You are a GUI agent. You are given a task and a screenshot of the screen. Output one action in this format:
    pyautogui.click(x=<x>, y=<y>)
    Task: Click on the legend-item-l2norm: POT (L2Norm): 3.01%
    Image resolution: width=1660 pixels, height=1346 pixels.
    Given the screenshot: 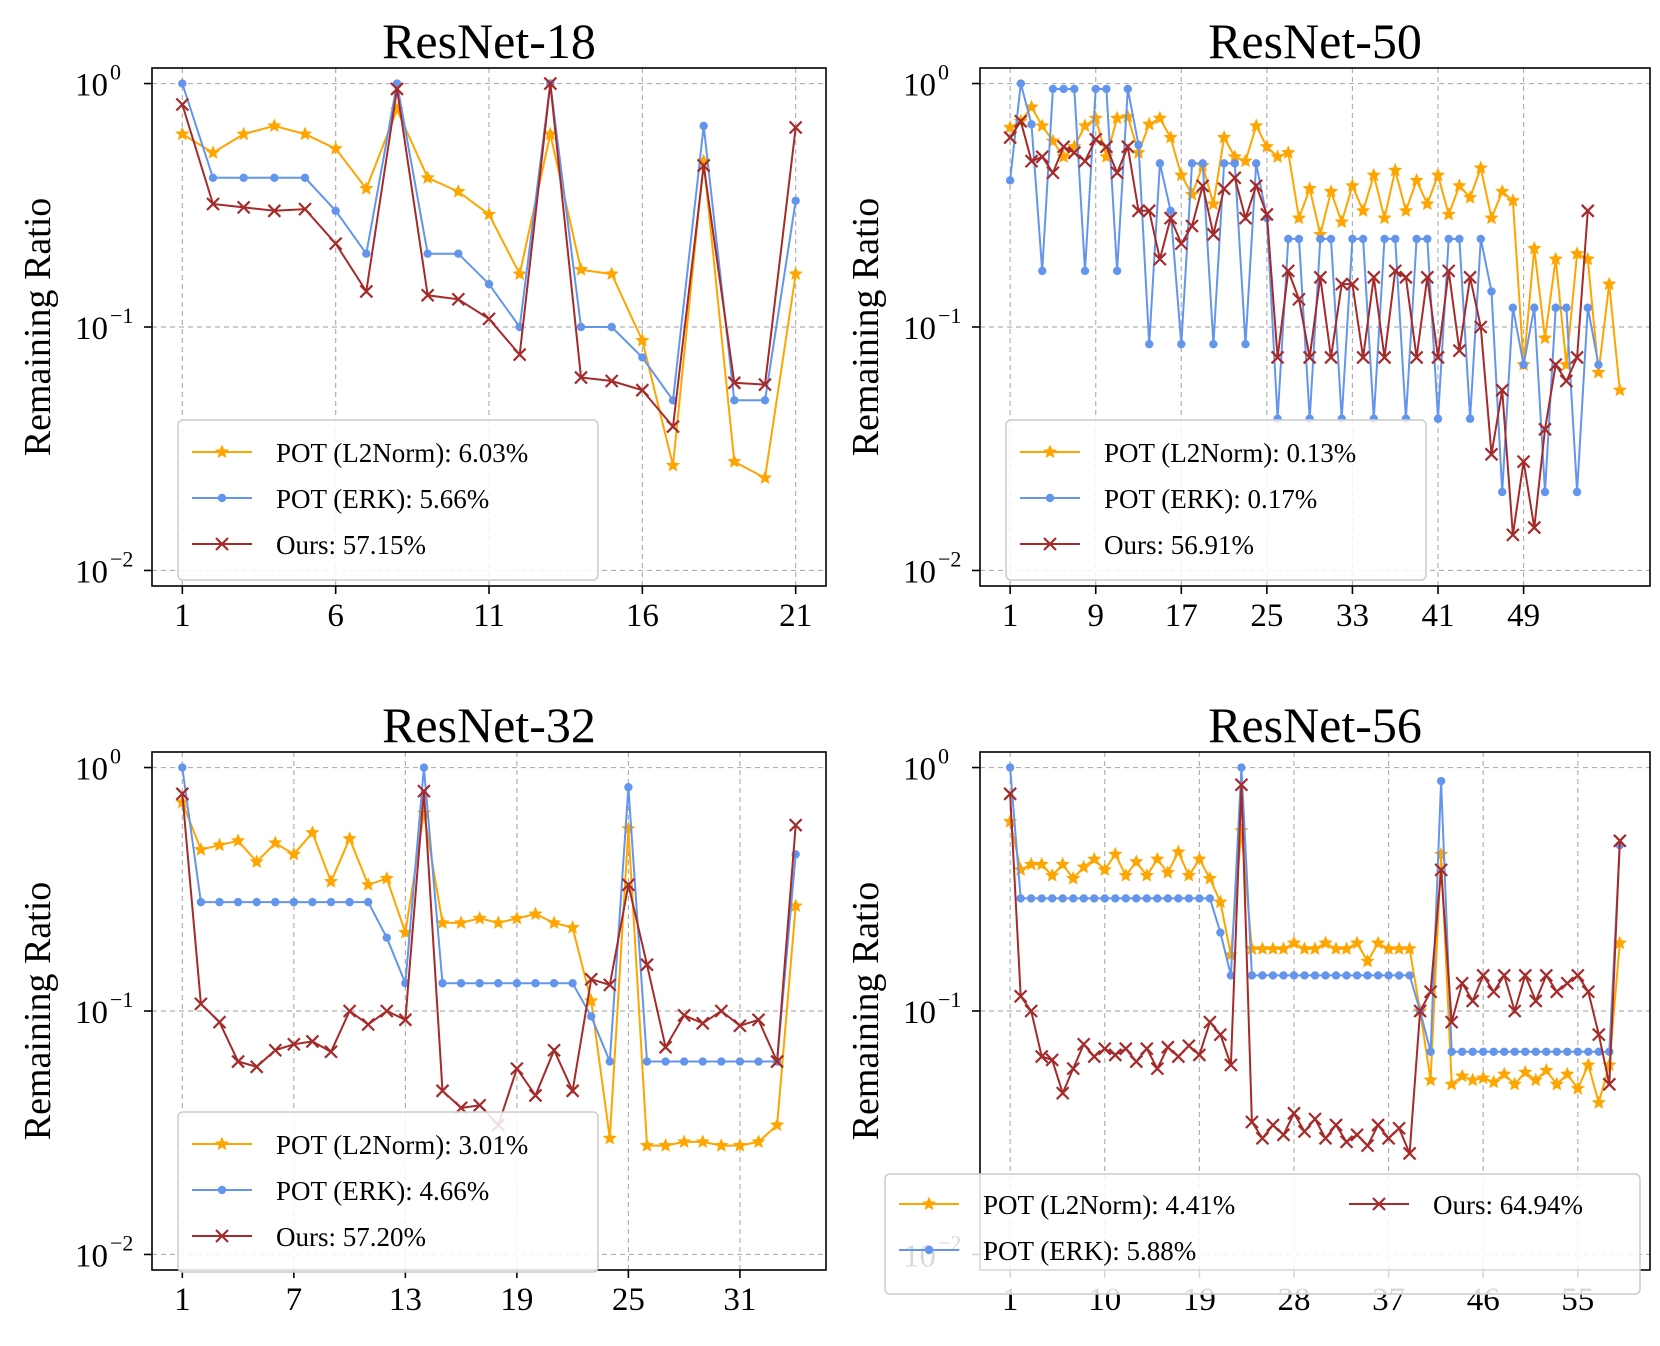 What is the action you would take?
    pyautogui.click(x=360, y=1145)
    